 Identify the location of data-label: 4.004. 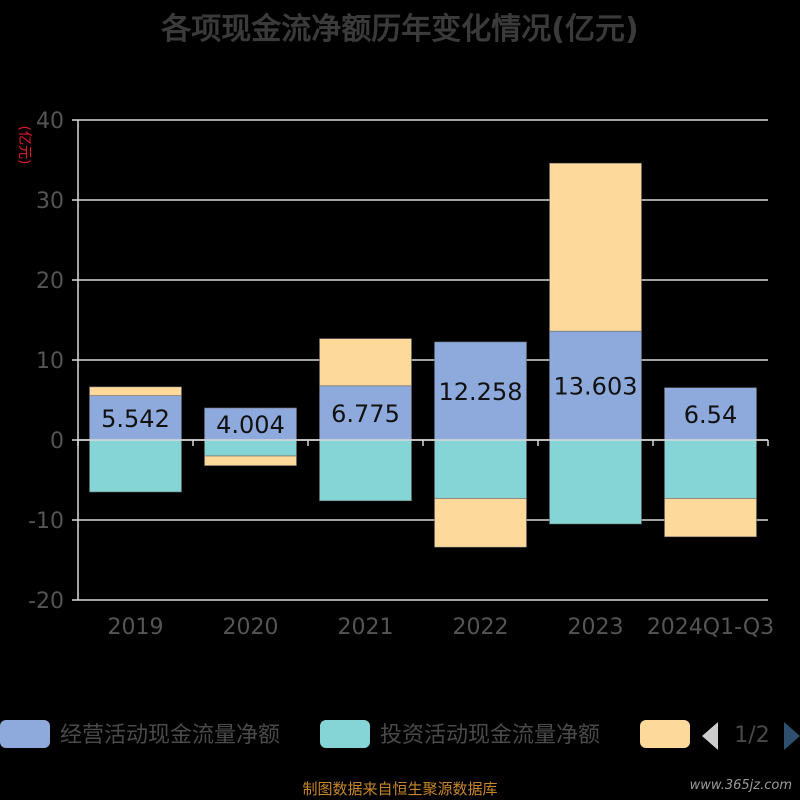
(250, 425).